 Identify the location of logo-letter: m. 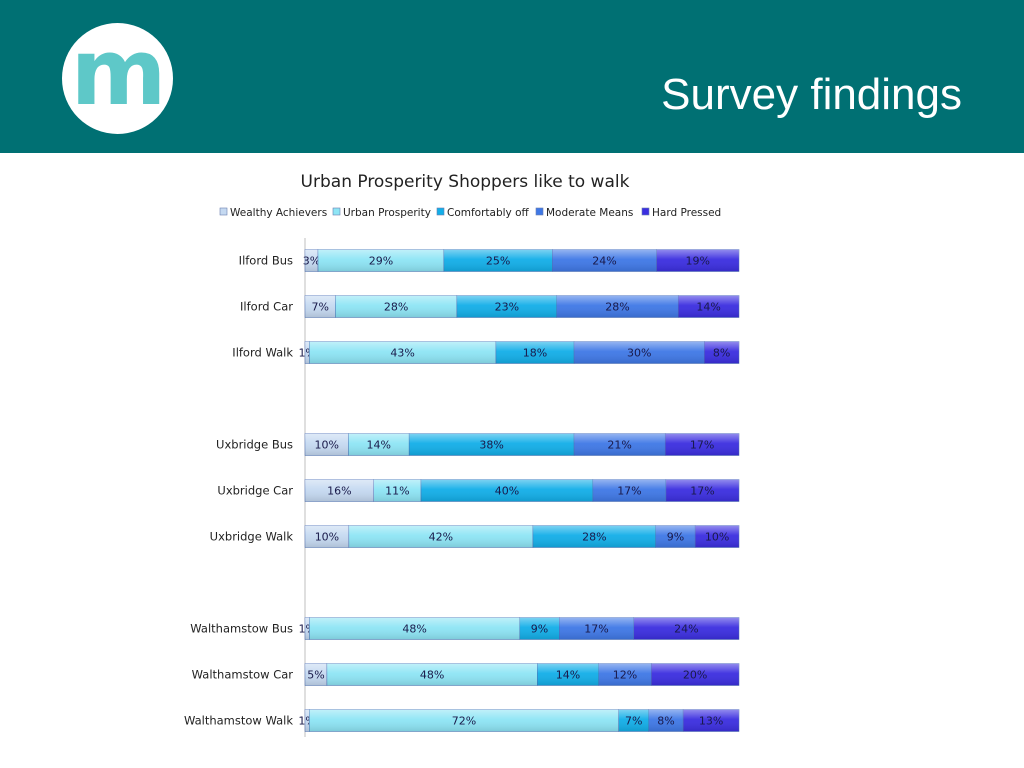
(118, 72).